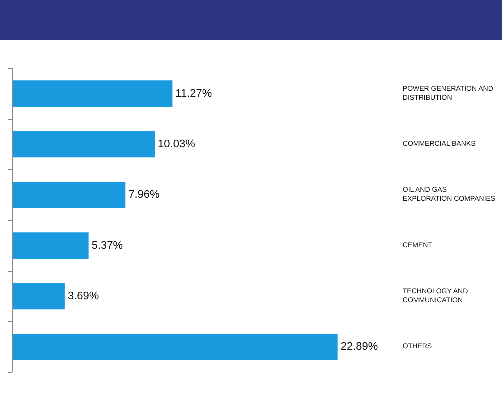  Describe the element at coordinates (194, 94) in the screenshot. I see `data-label: 11.27%` at that location.